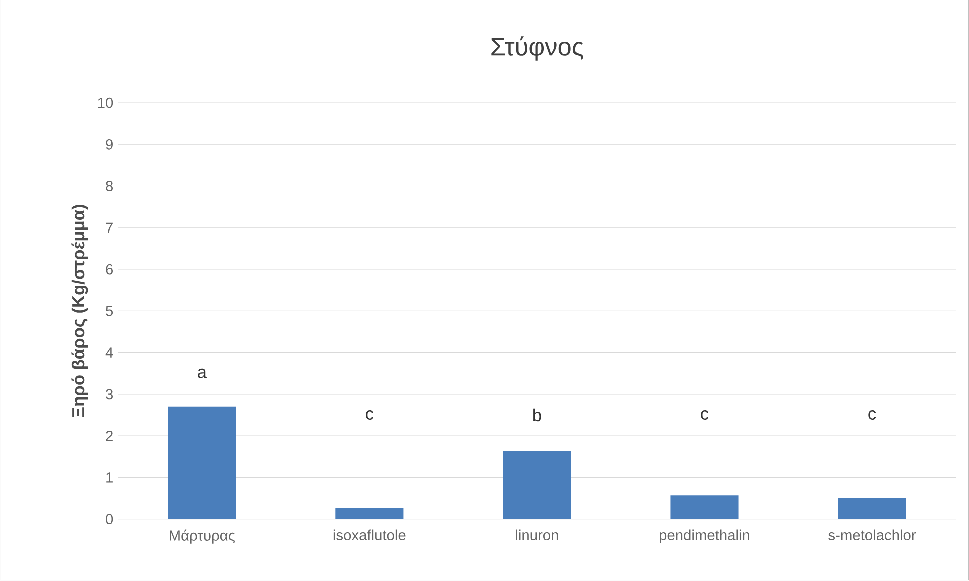  What do you see at coordinates (202, 374) in the screenshot?
I see `annotation: a` at bounding box center [202, 374].